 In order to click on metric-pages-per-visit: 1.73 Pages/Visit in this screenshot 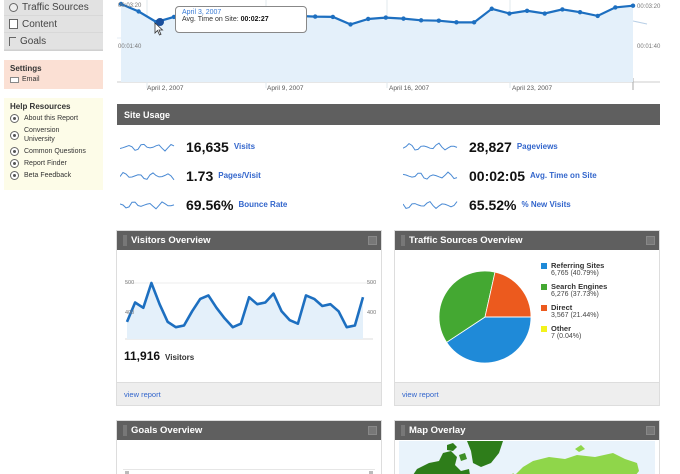, I will do `click(258, 175)`.